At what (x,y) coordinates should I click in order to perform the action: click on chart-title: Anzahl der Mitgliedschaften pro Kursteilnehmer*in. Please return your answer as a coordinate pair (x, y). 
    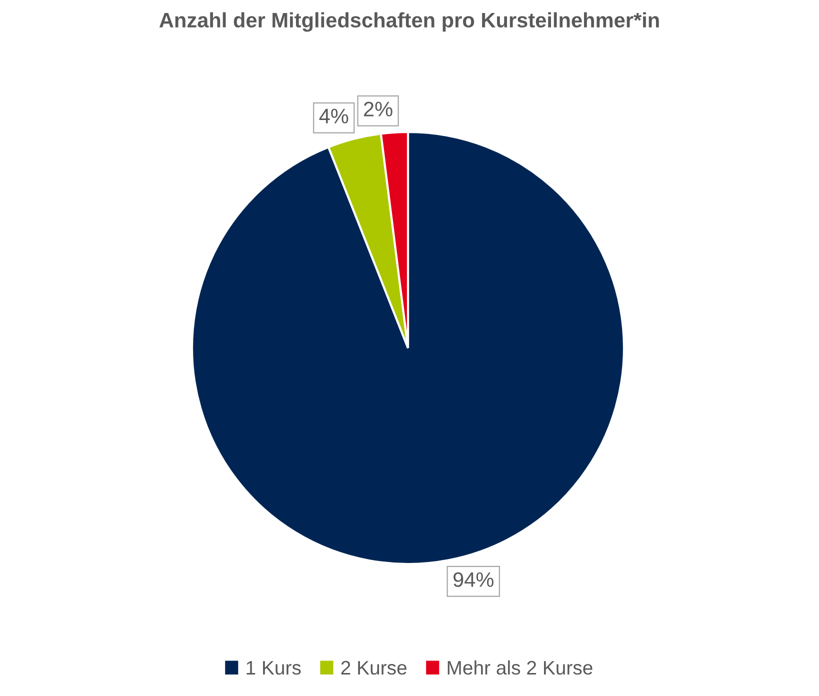
    Looking at the image, I should click on (409, 22).